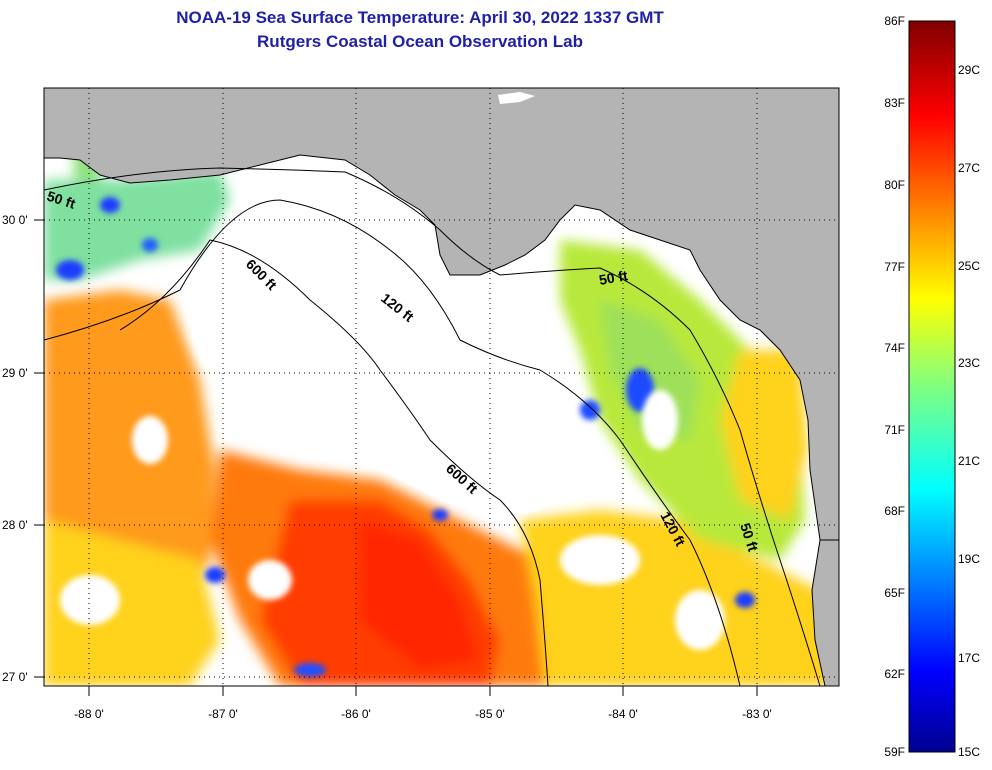 The image size is (992, 770). Describe the element at coordinates (894, 752) in the screenshot. I see `colorbar-f-label: 59F` at that location.